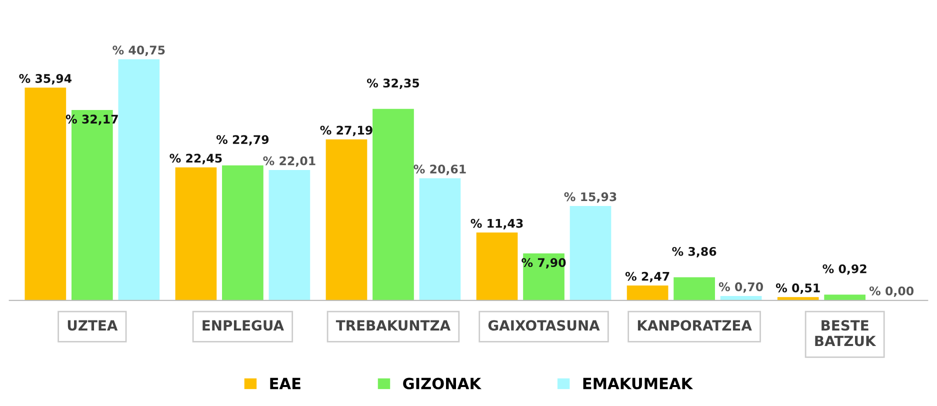 This screenshot has width=937, height=406. I want to click on data-label: % 15,93, so click(590, 197).